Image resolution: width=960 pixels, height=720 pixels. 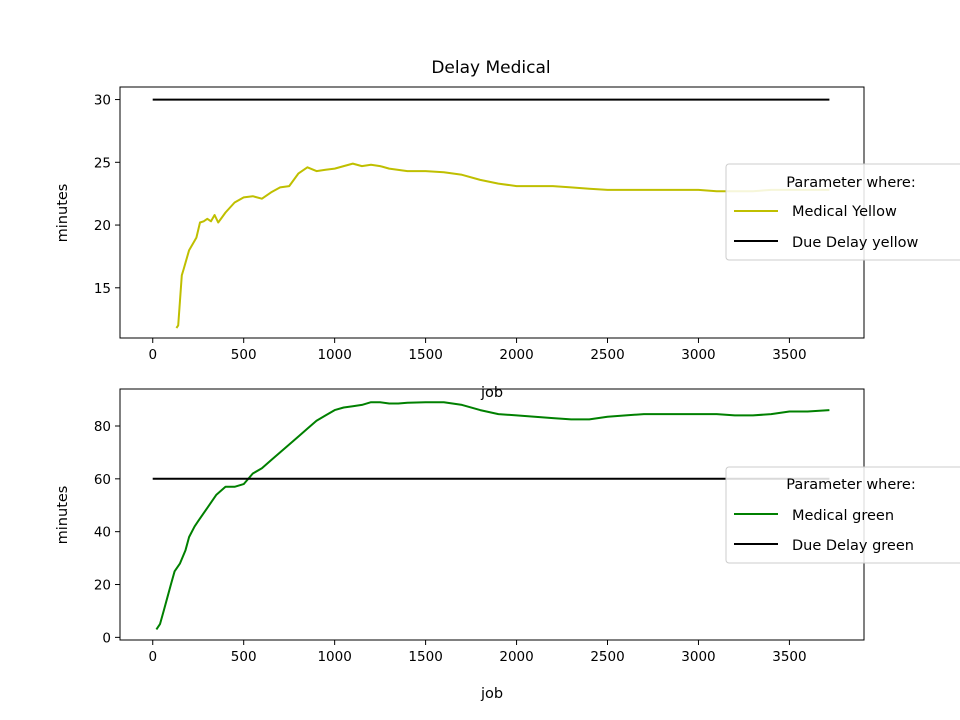 I want to click on bottom-x-ticks: 0 500 1000 1500 2000 2500 3000 3500, so click(x=477, y=652).